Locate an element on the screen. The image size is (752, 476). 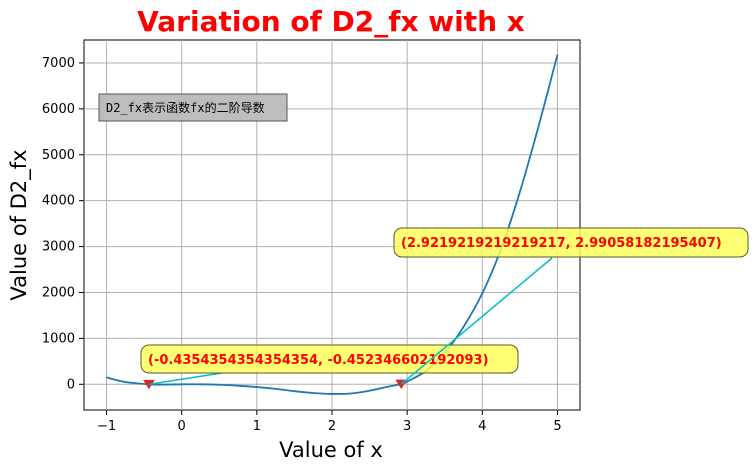
chart-title: Variation of D2_fx with x is located at coordinates (331, 21).